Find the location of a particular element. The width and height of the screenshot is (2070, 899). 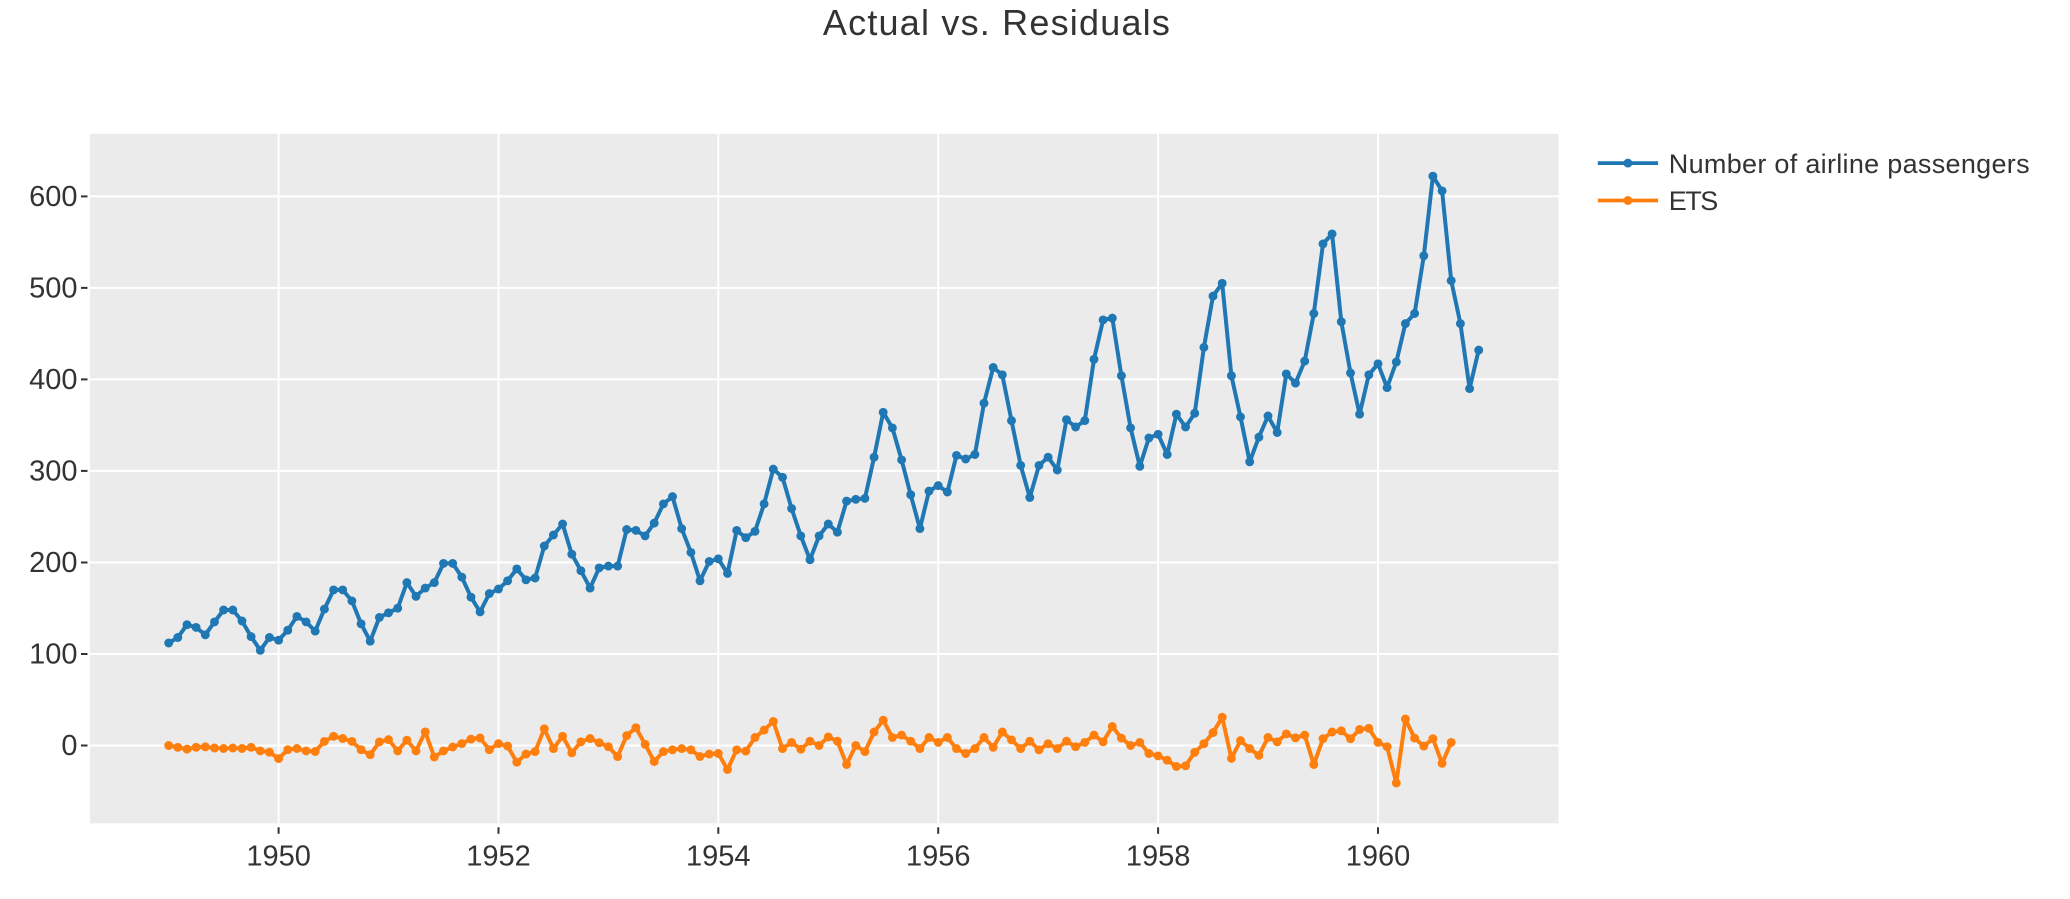

svg-text: 1954 is located at coordinates (718, 857).